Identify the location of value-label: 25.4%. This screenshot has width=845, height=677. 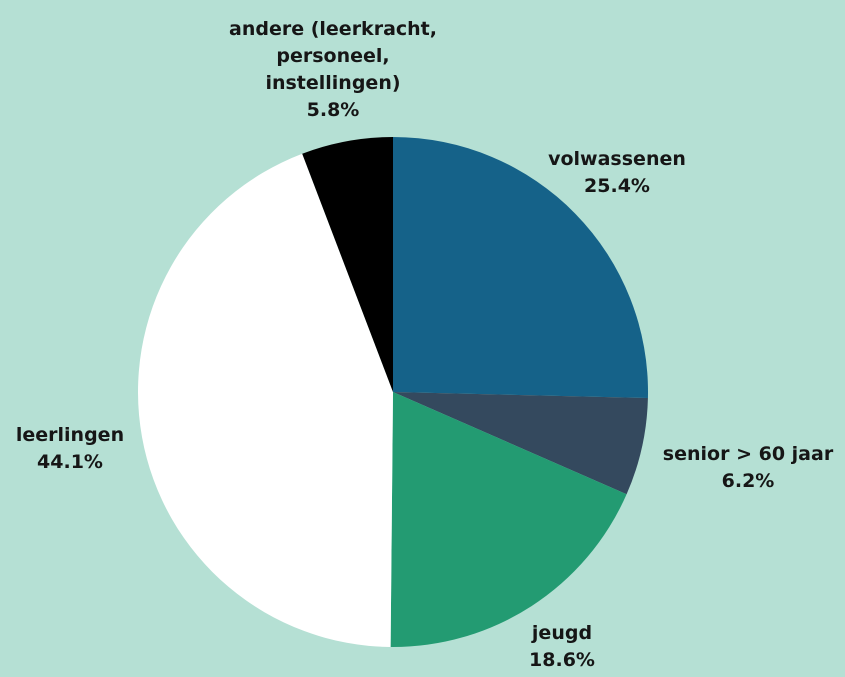
(617, 186).